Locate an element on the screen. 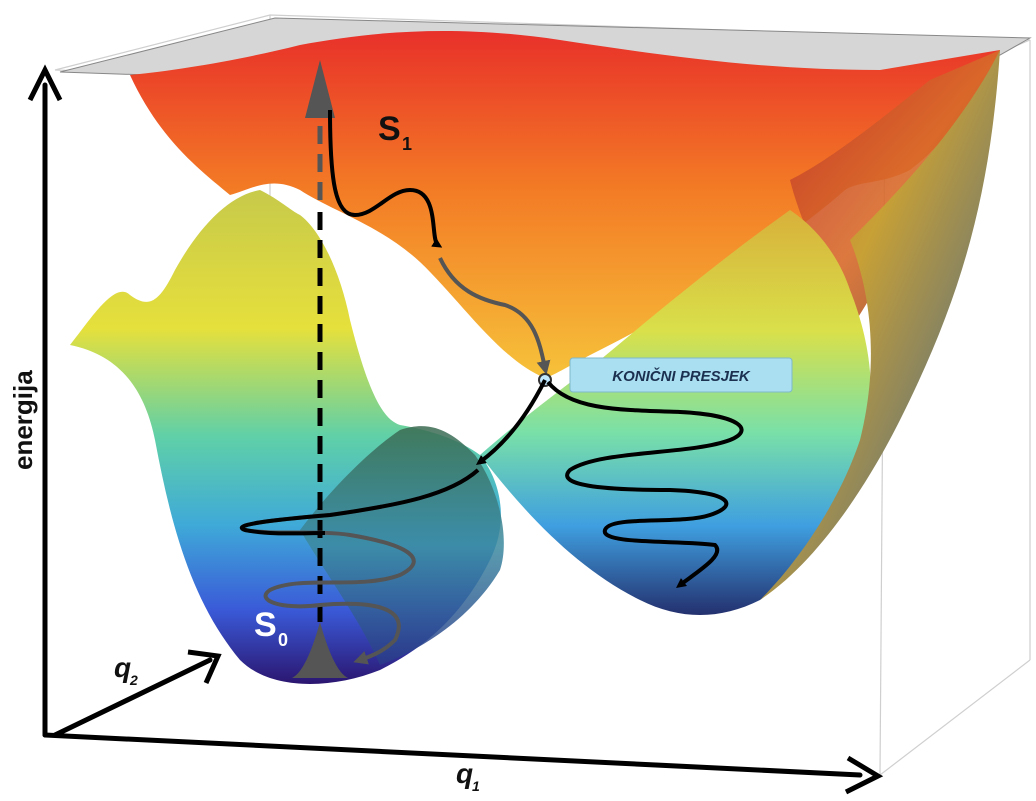 The height and width of the screenshot is (801, 1036). conical-intersection-label: KONIČNI PRESJEK is located at coordinates (681, 376).